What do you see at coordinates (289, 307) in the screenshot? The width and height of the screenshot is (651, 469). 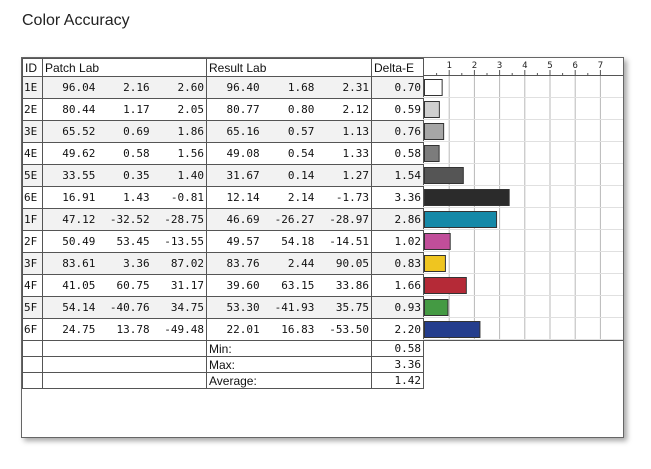 I see `result-lab-values: 53.30 -41.93 35.75` at bounding box center [289, 307].